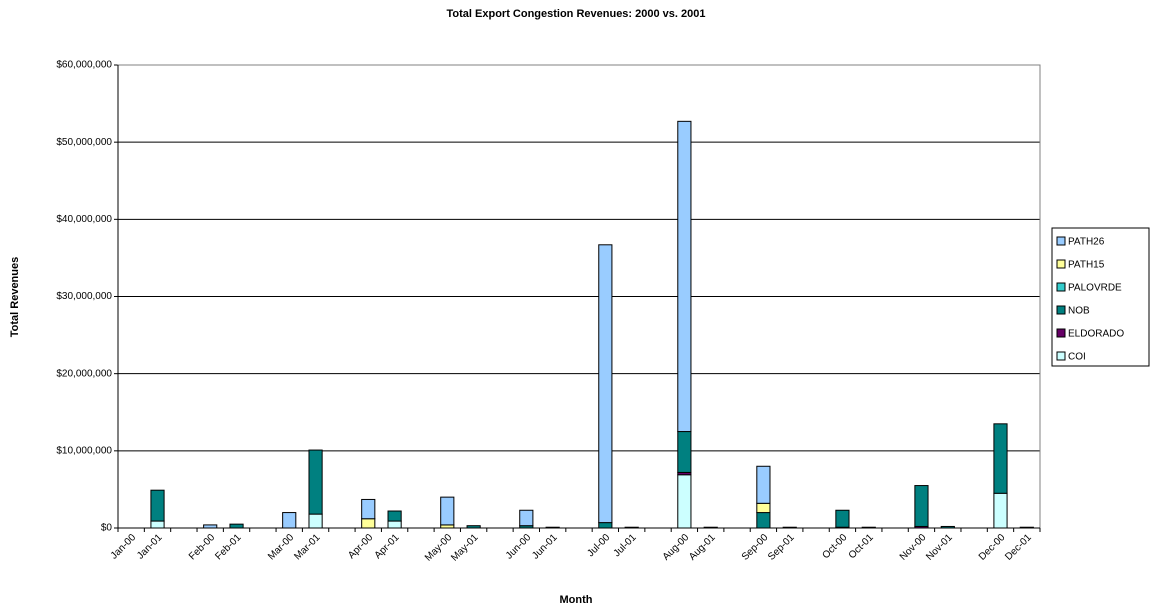 Image resolution: width=1152 pixels, height=611 pixels. Describe the element at coordinates (1095, 288) in the screenshot. I see `legend-label: PALOVRDE` at that location.